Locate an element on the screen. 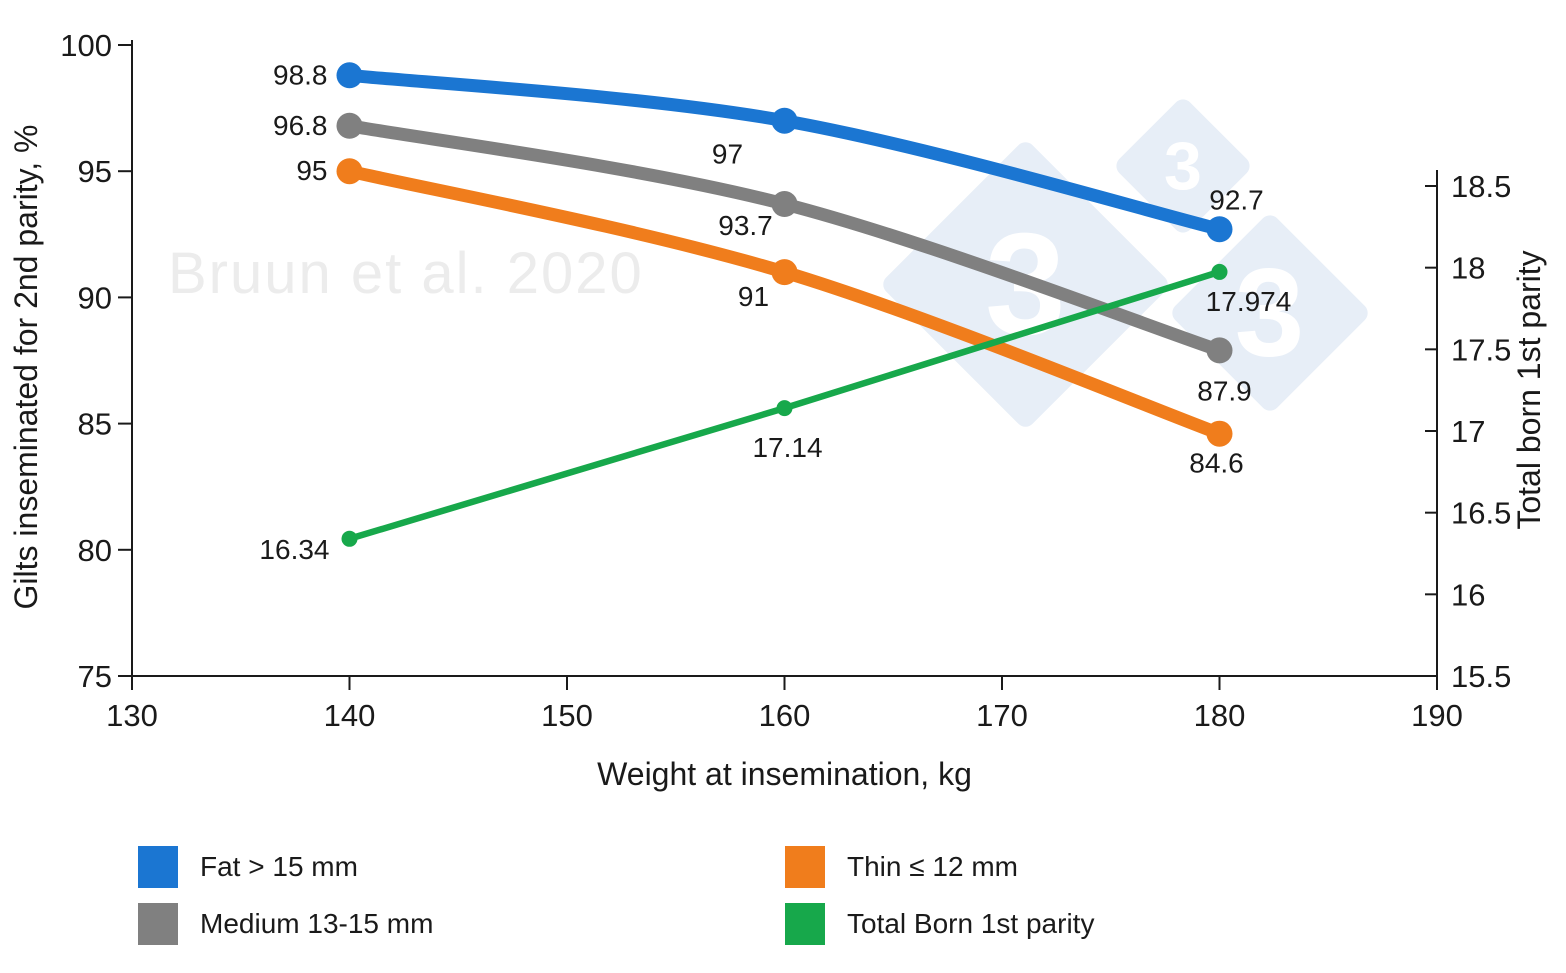 The image size is (1566, 973). left-axis-tick-label: 85 is located at coordinates (95, 424).